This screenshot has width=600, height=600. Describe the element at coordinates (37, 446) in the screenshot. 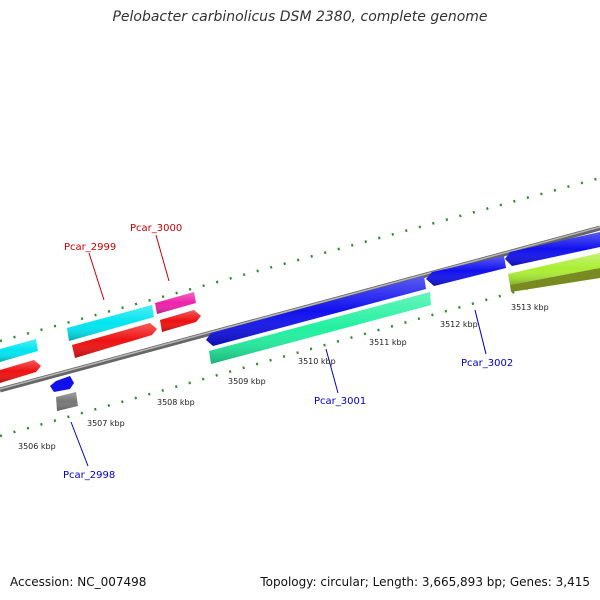

I see `tick-label-3506: 3506 kbp` at that location.